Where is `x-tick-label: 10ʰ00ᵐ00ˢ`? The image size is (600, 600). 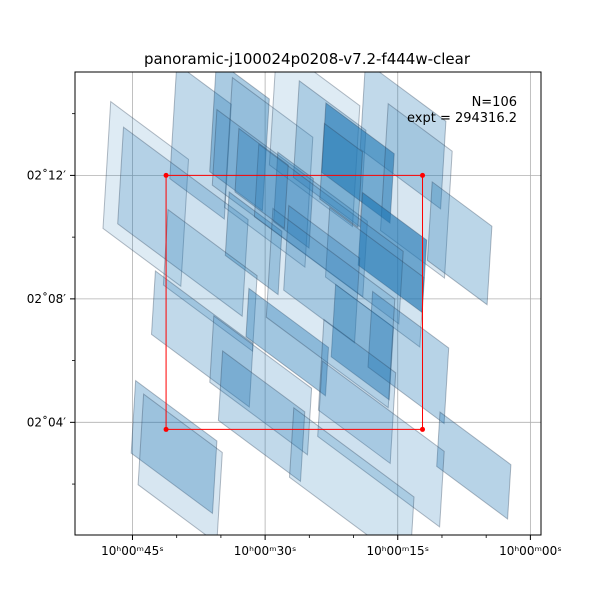 x-tick-label: 10ʰ00ᵐ00ˢ is located at coordinates (530, 551).